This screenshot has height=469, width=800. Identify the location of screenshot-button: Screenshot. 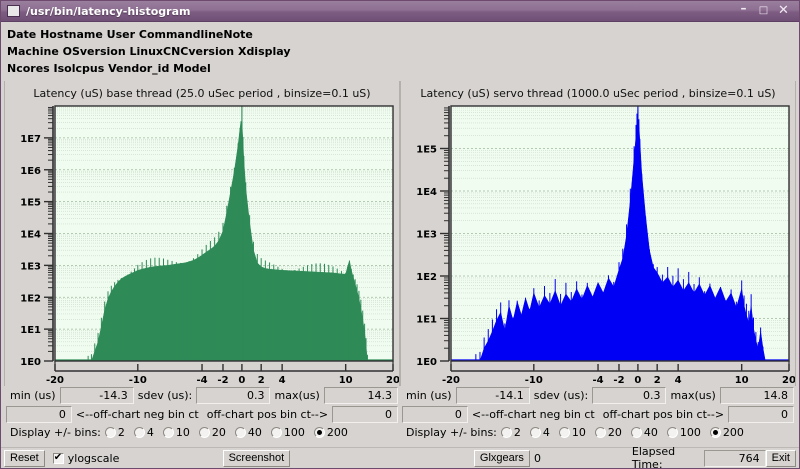
(256, 458).